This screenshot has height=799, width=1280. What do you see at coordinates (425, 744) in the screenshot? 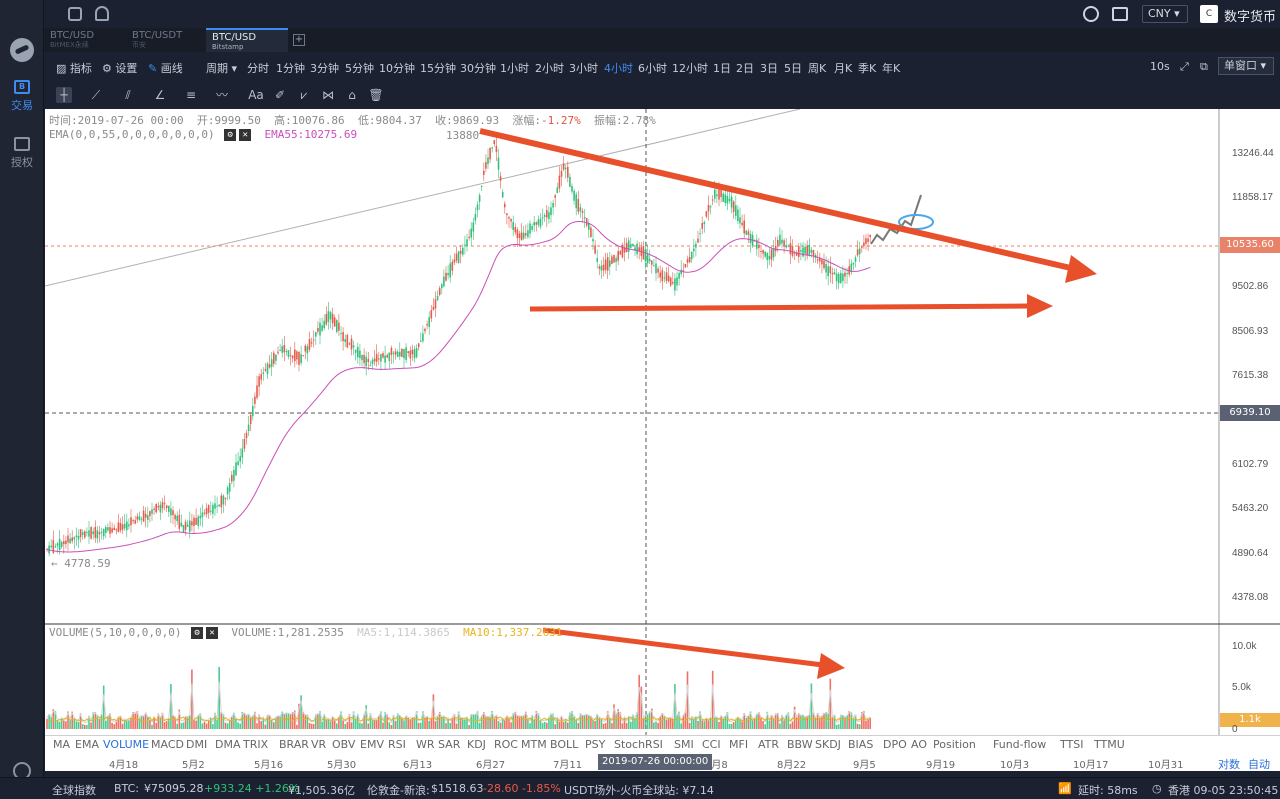
I see `indicator-wr: WR` at bounding box center [425, 744].